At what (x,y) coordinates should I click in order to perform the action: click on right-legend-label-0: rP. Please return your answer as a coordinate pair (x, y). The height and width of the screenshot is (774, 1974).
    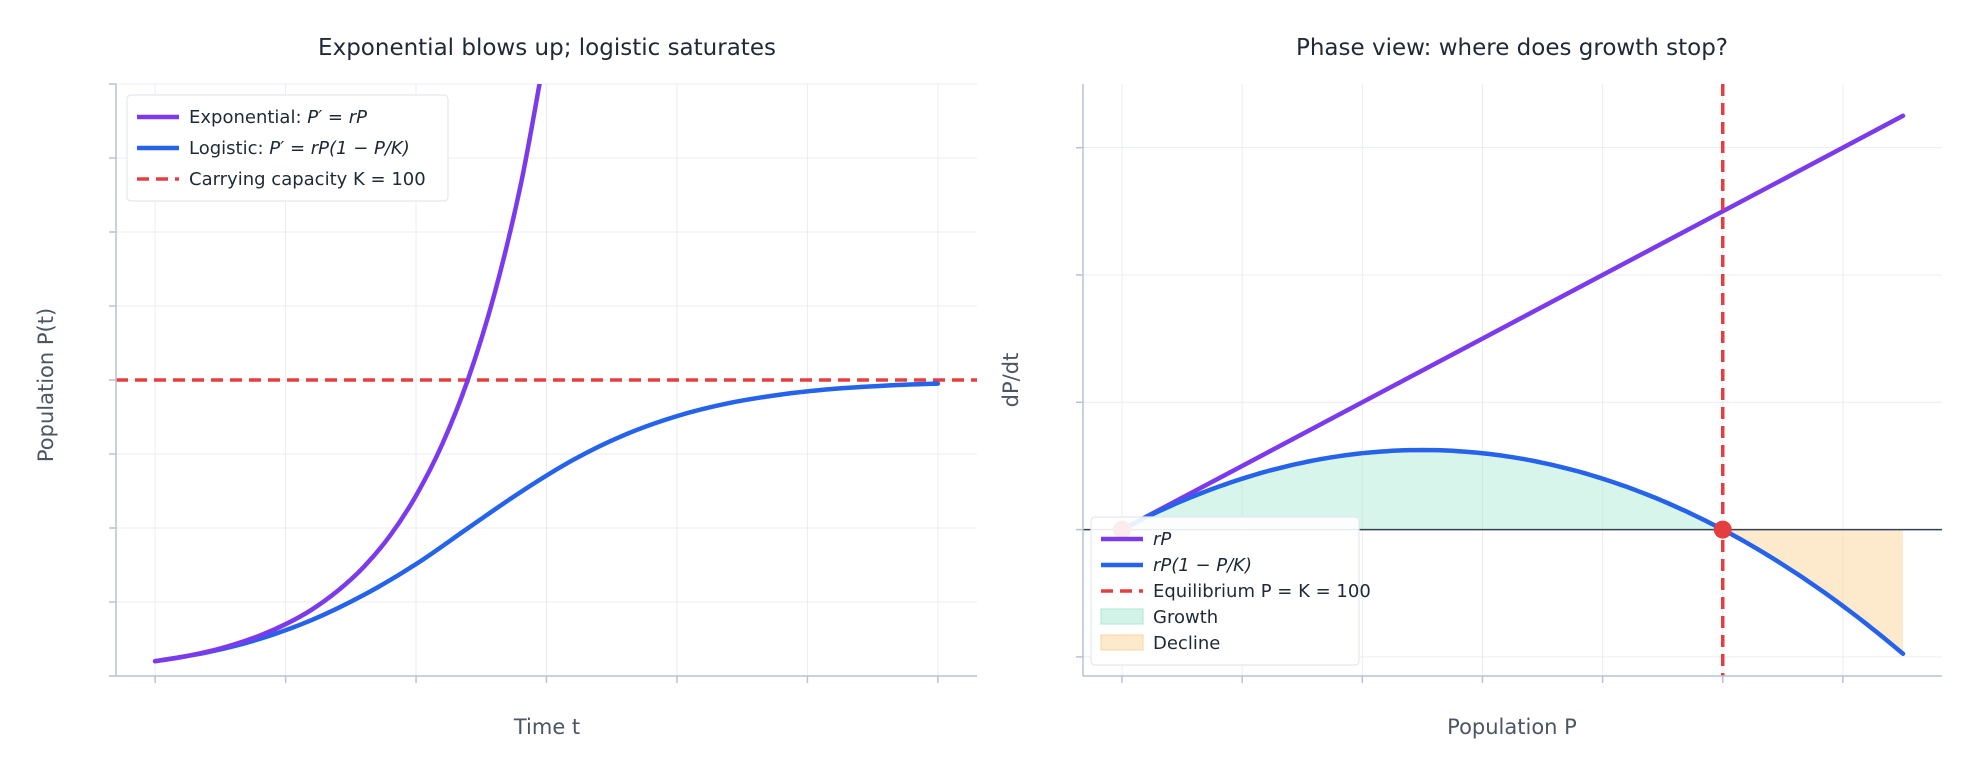
    Looking at the image, I should click on (1162, 539).